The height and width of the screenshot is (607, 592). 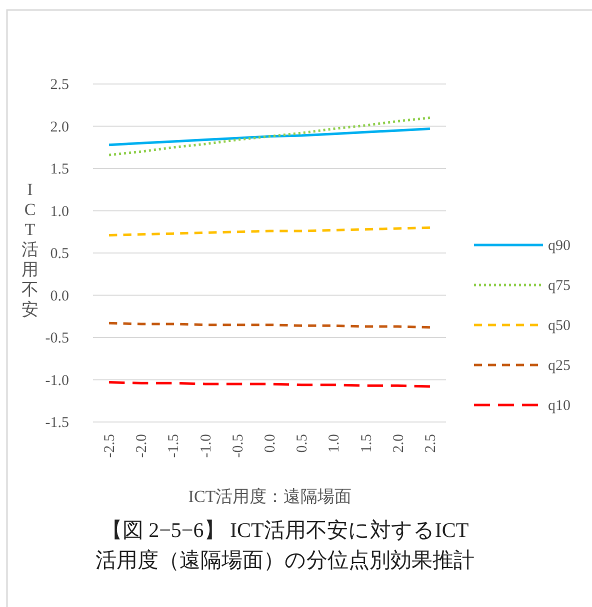 I want to click on x-axis-title: ICT活用度：遠隔場面, so click(x=270, y=496).